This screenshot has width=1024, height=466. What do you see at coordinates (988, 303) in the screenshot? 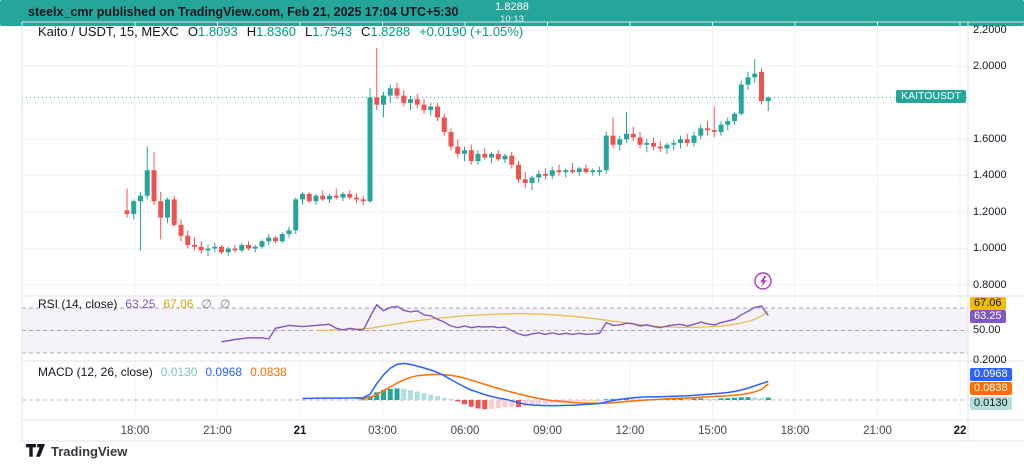
I see `rsi-ma-badge: 67.06` at bounding box center [988, 303].